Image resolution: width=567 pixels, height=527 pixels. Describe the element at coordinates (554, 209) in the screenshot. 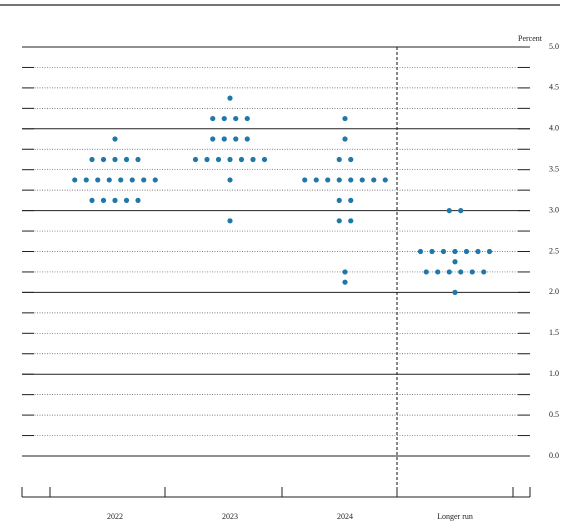

I see `y-tick-label: 3.0` at that location.